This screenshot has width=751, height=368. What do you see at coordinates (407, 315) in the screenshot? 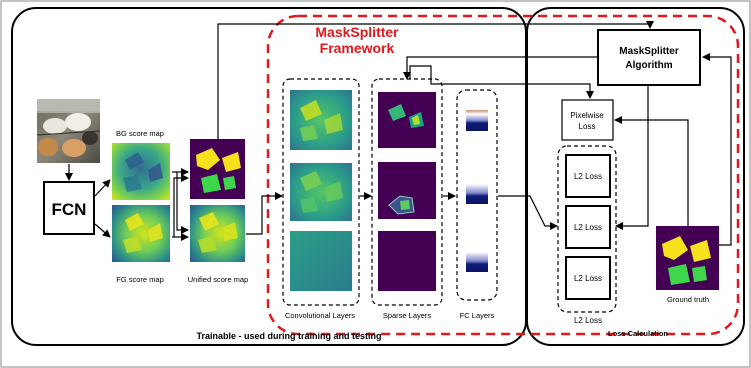
I see `sparse-layers-label: Sparse Layers` at bounding box center [407, 315].